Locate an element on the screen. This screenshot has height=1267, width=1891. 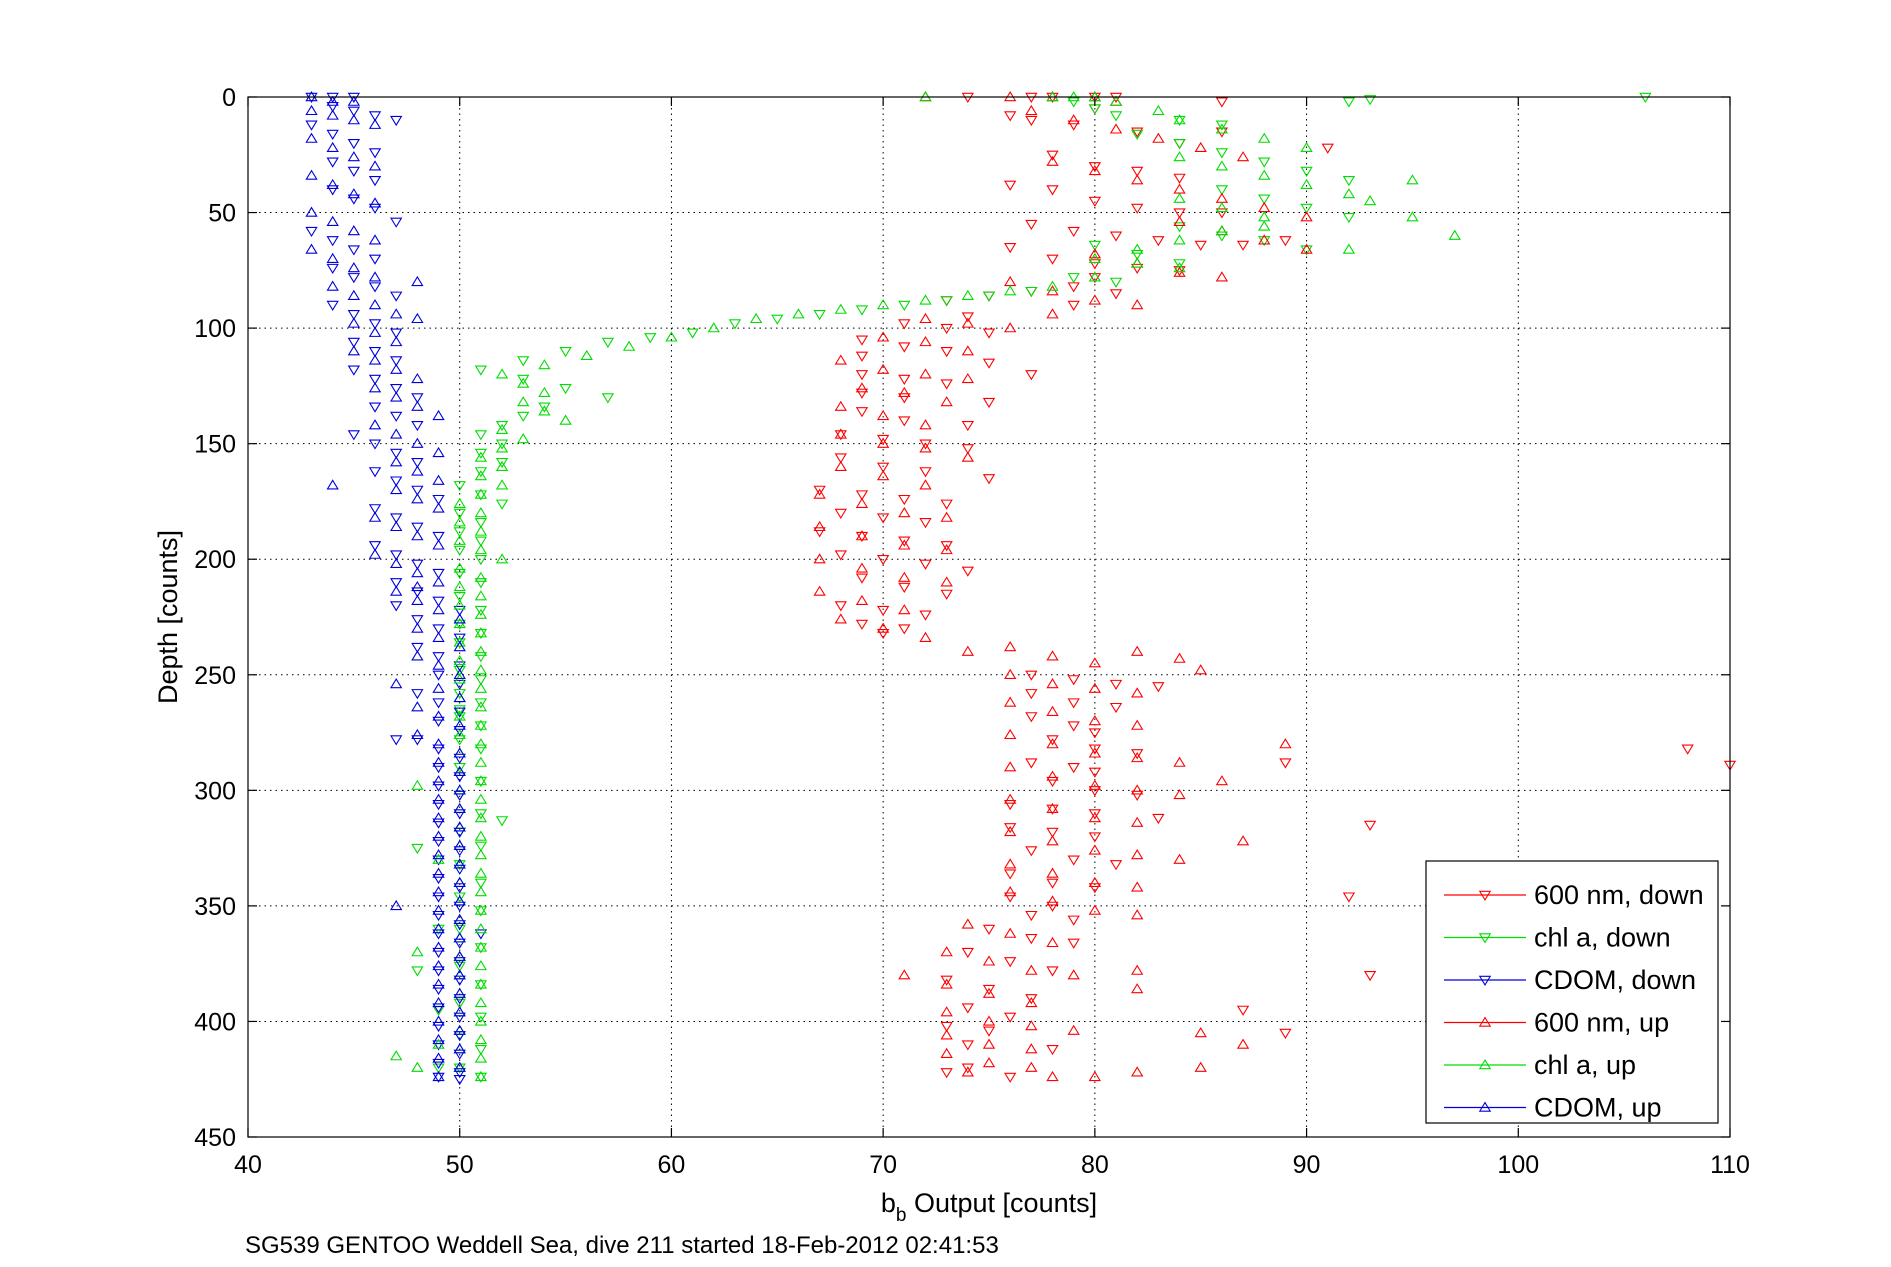
y-tick-label: 100 is located at coordinates (215, 329).